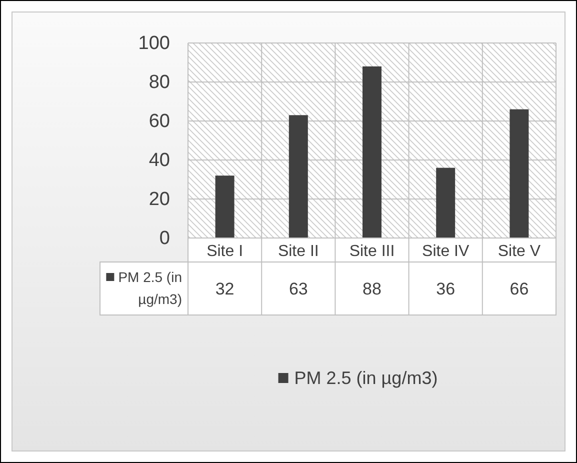 The height and width of the screenshot is (463, 577). Describe the element at coordinates (164, 239) in the screenshot. I see `y-tick-label: 0` at that location.